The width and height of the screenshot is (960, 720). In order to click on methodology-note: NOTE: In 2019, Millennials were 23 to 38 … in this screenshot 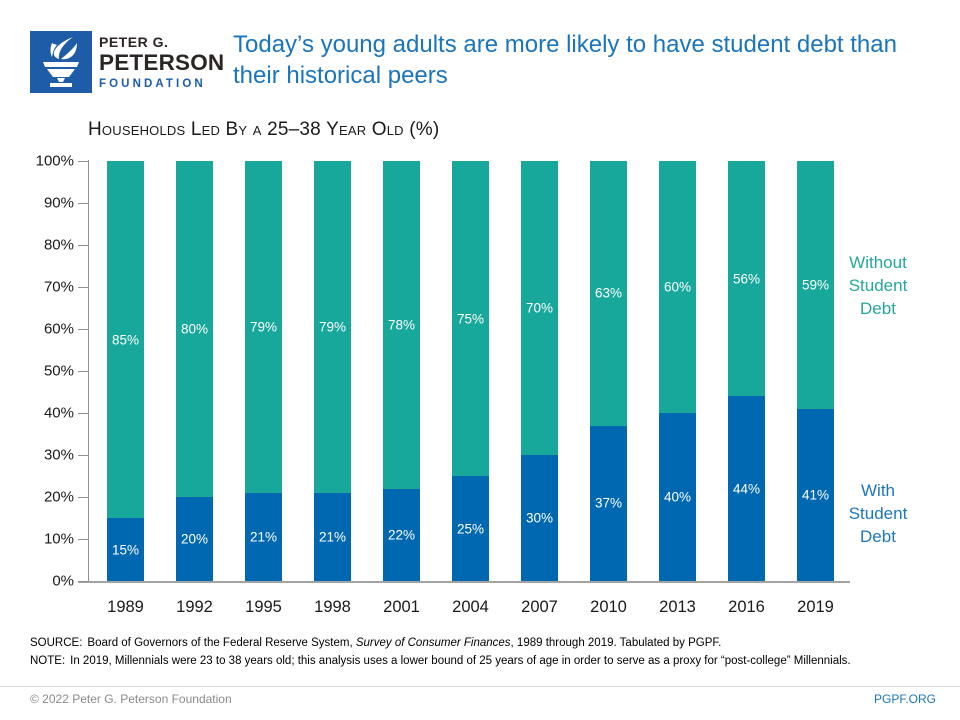, I will do `click(440, 661)`.